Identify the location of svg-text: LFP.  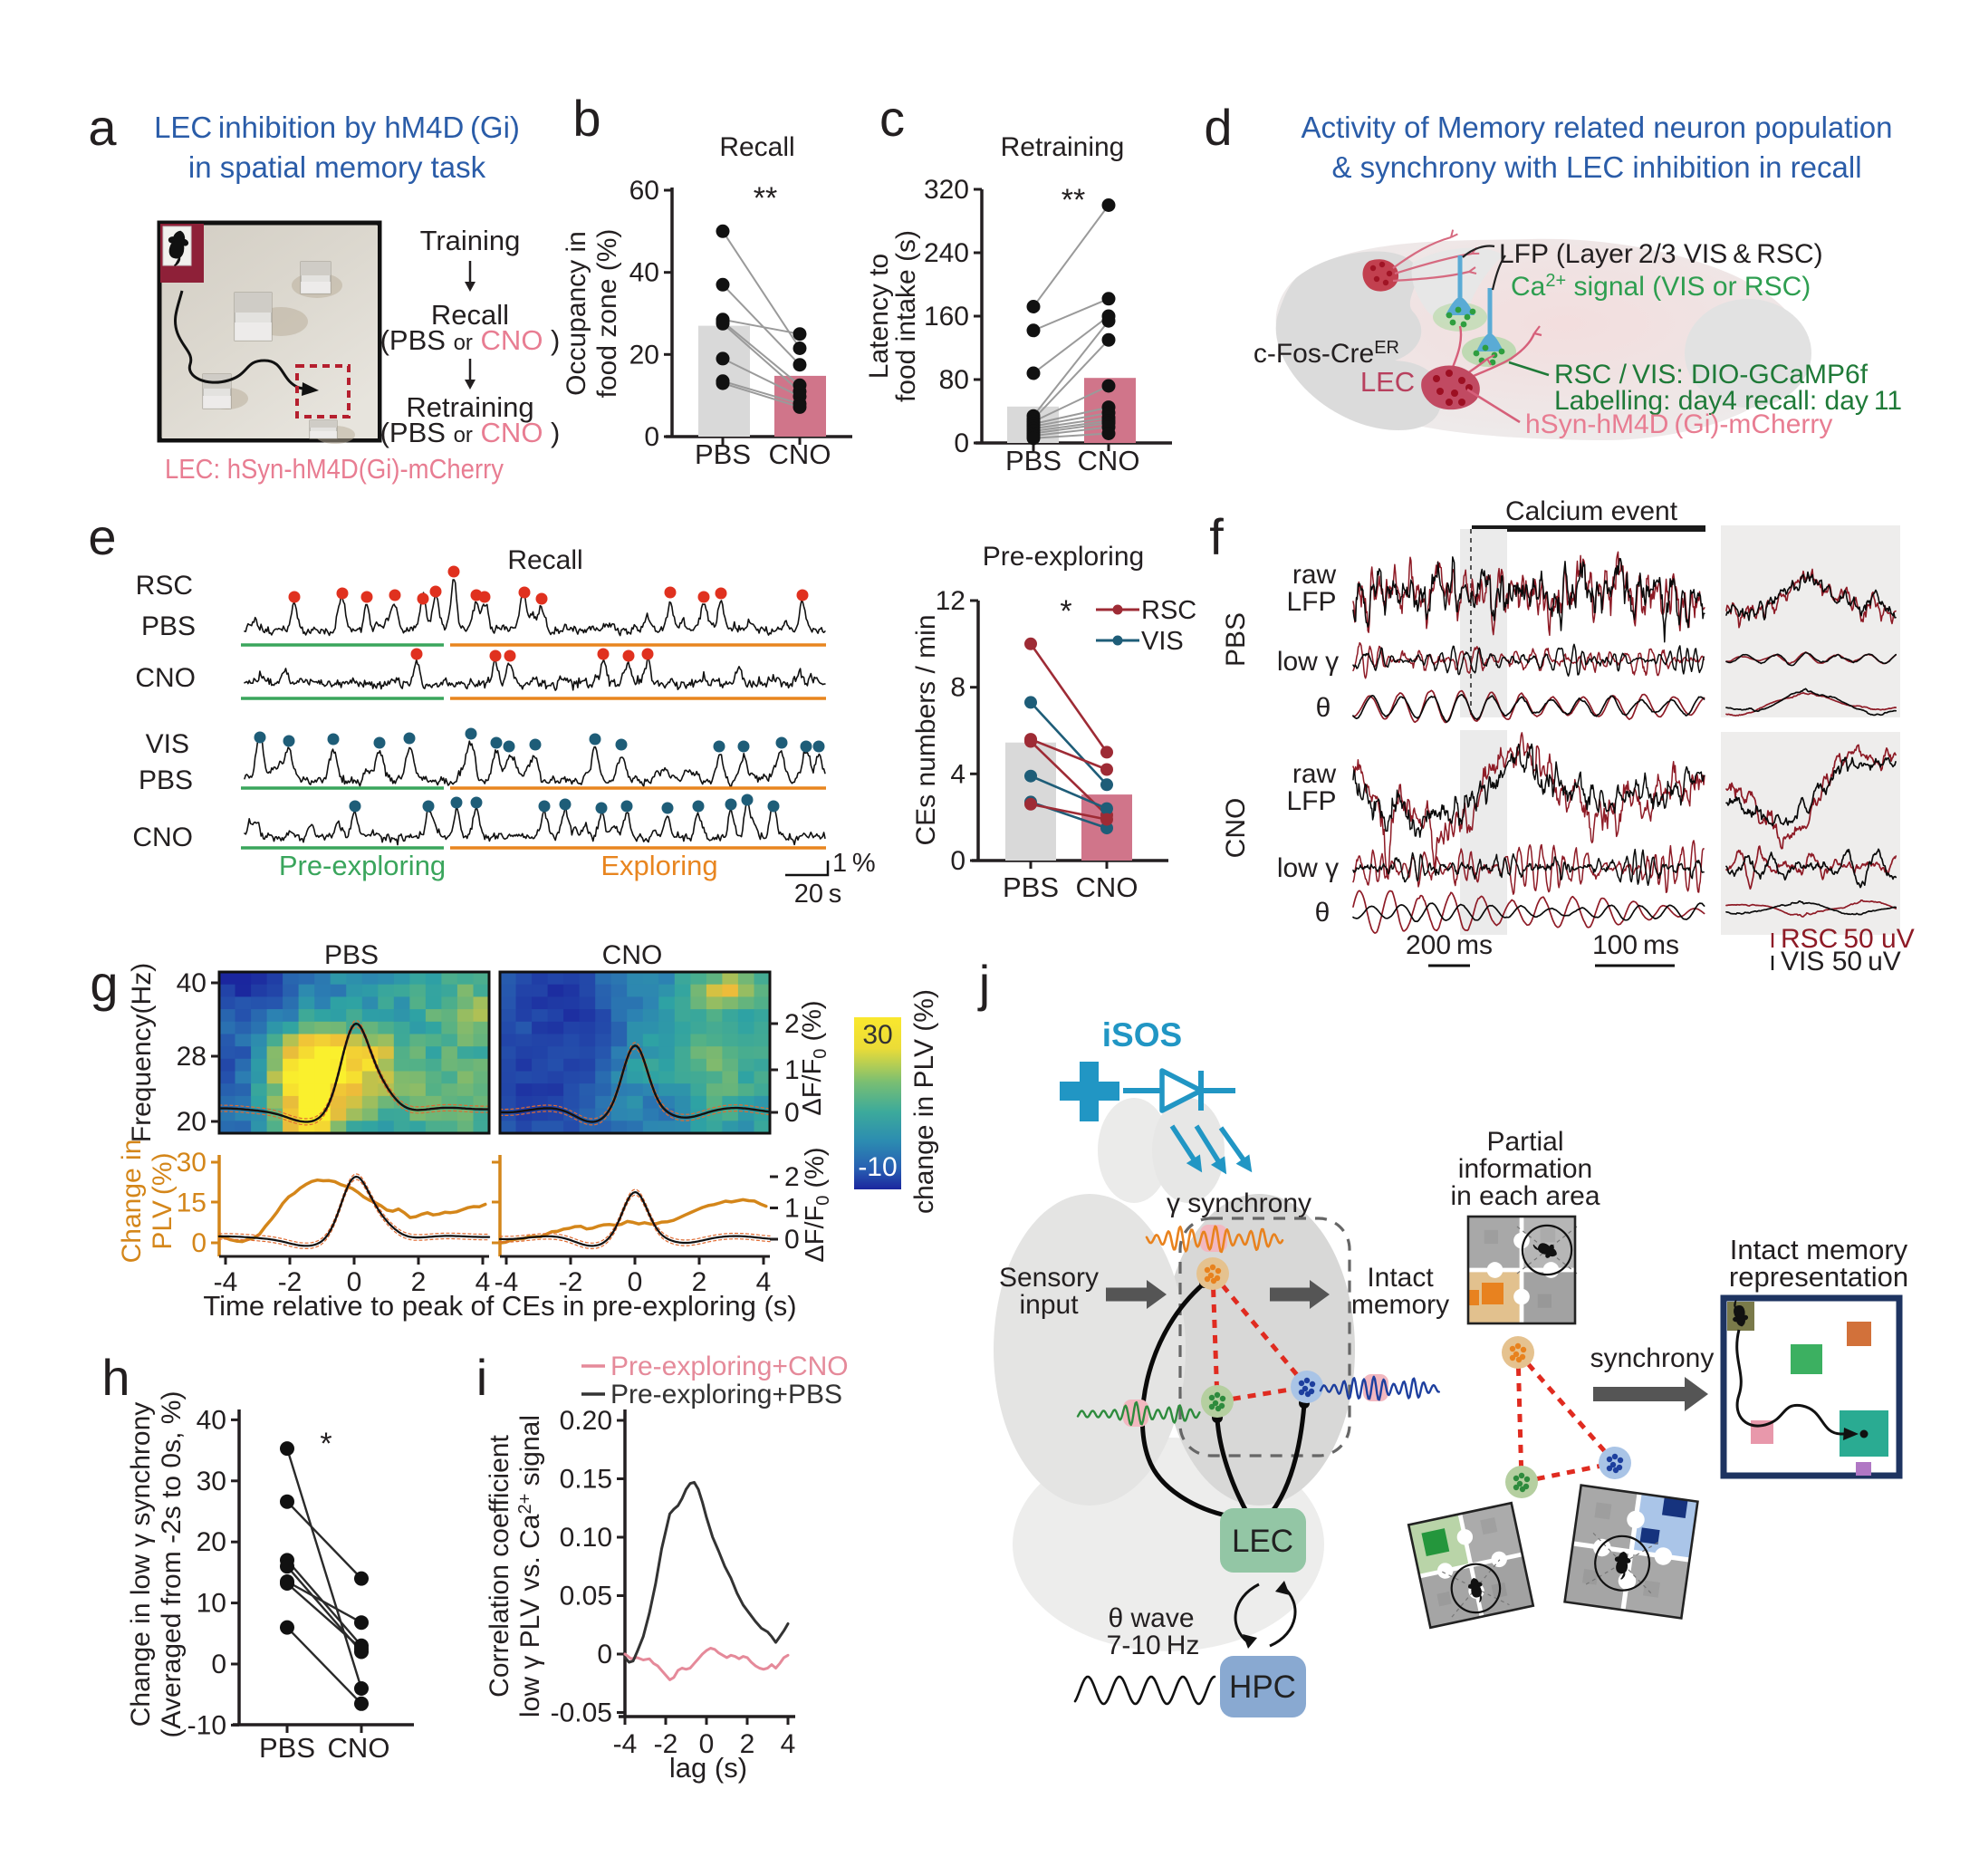
(1311, 801).